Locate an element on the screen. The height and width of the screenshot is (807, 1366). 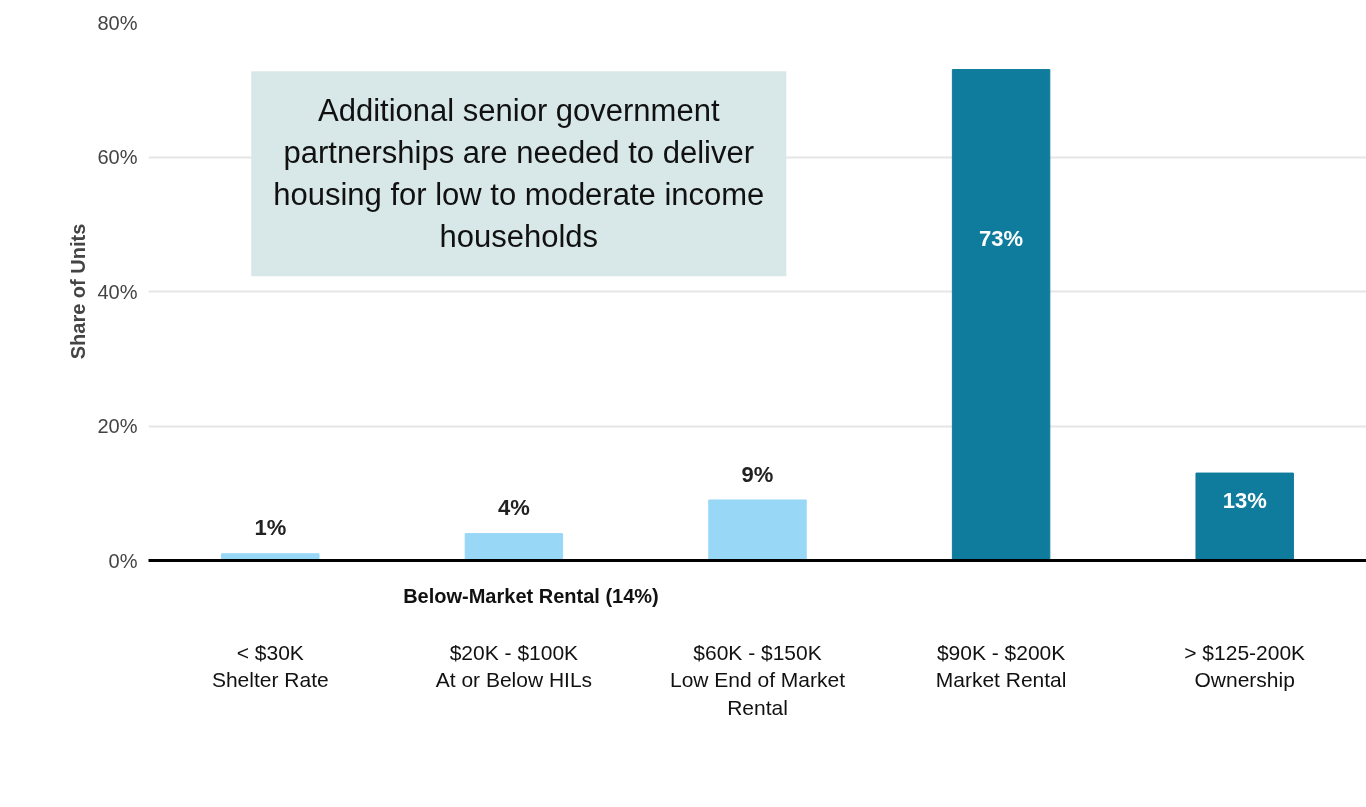
x-tick-label: $90K - $200K Market Rental is located at coordinates (1001, 666).